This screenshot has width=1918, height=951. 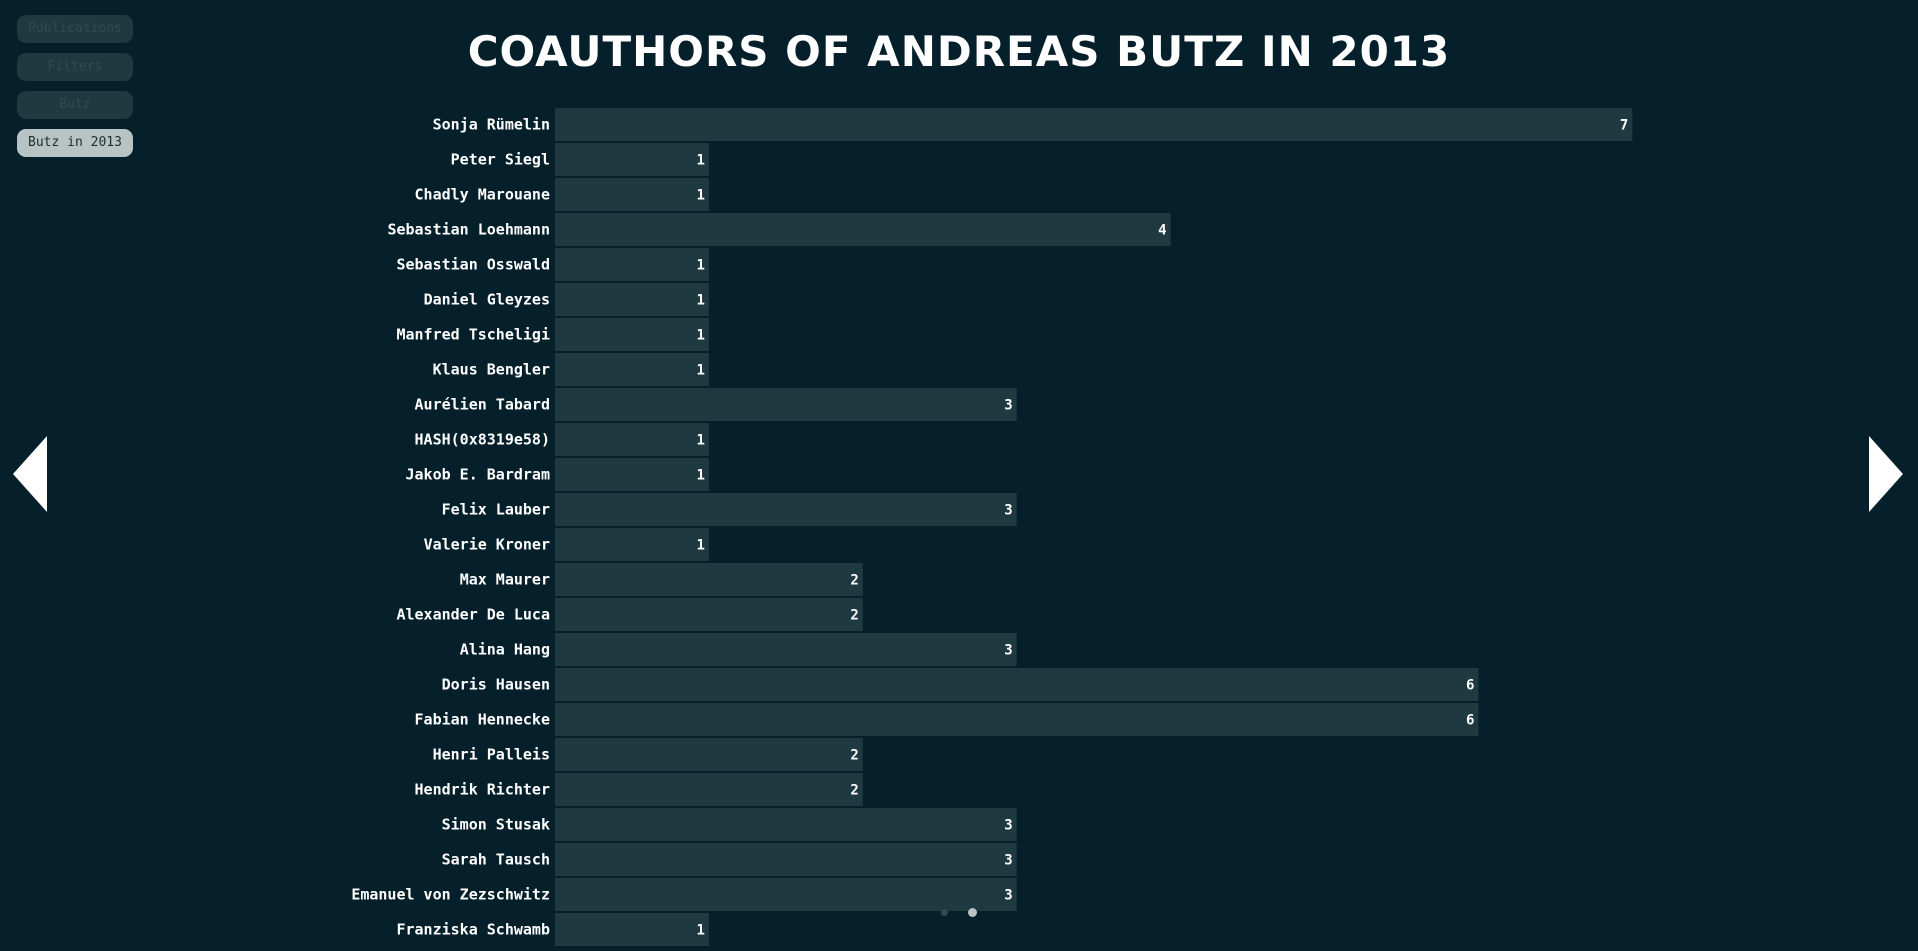 I want to click on category-label: Alexander De Luca, so click(x=473, y=615).